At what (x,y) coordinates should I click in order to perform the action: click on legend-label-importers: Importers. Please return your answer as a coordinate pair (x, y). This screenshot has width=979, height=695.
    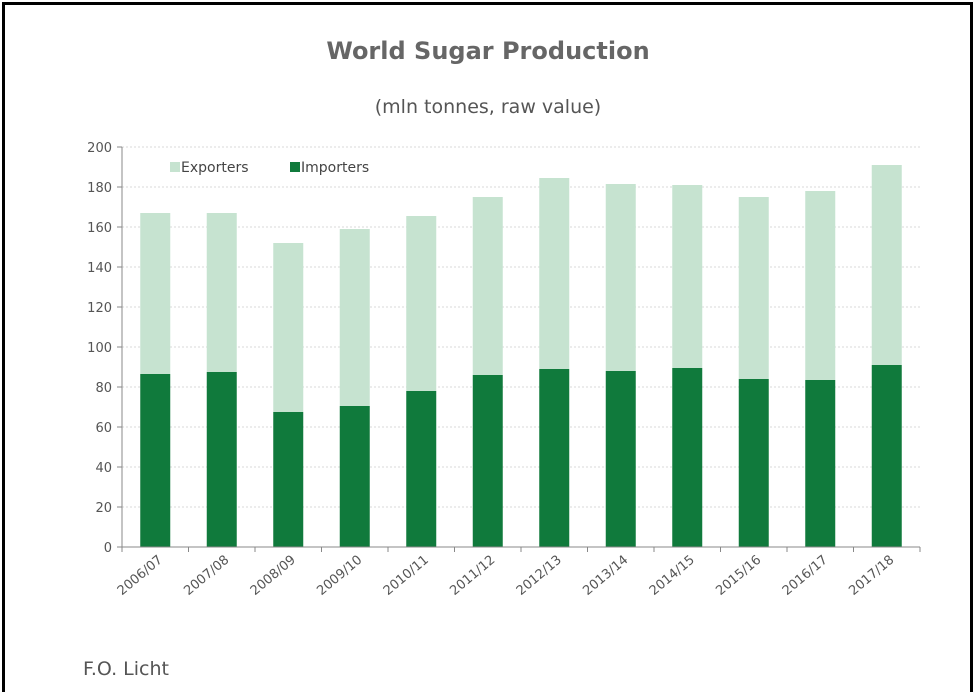
    Looking at the image, I should click on (335, 168).